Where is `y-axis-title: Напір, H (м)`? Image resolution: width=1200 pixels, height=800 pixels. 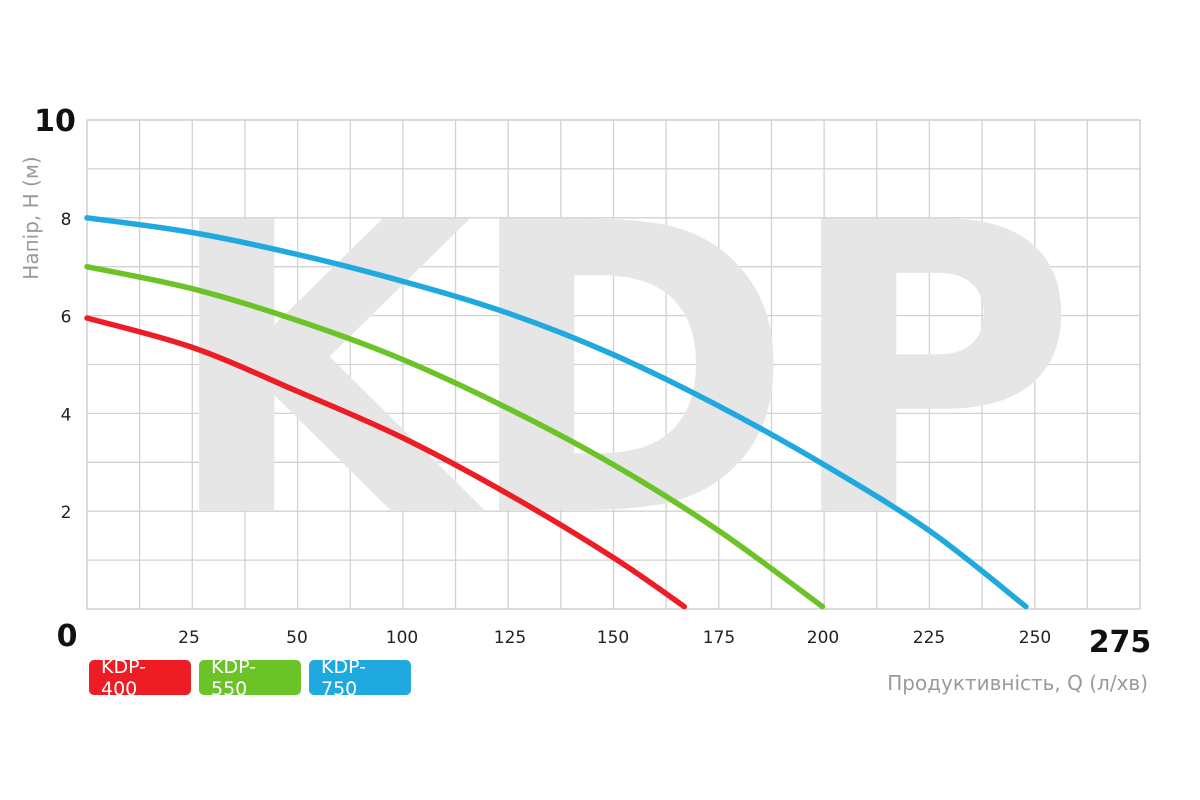
y-axis-title: Напір, H (м) is located at coordinates (31, 217).